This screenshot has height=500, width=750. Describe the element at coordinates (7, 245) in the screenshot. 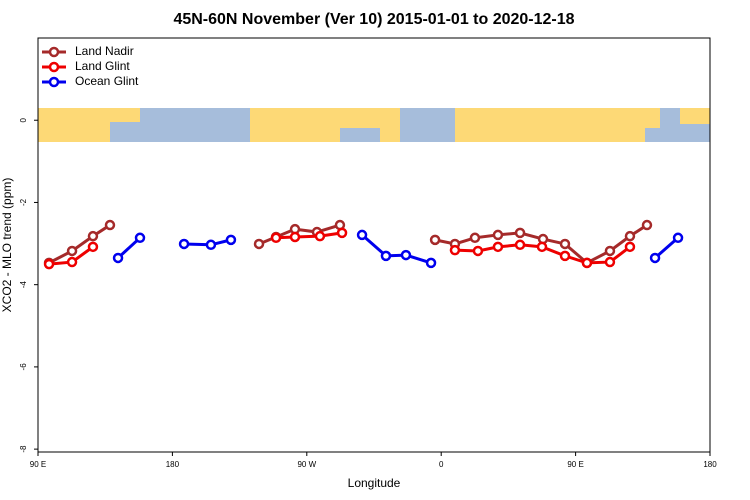

I see `y-axis-label: XCO2 - MLO trend (ppm)` at that location.